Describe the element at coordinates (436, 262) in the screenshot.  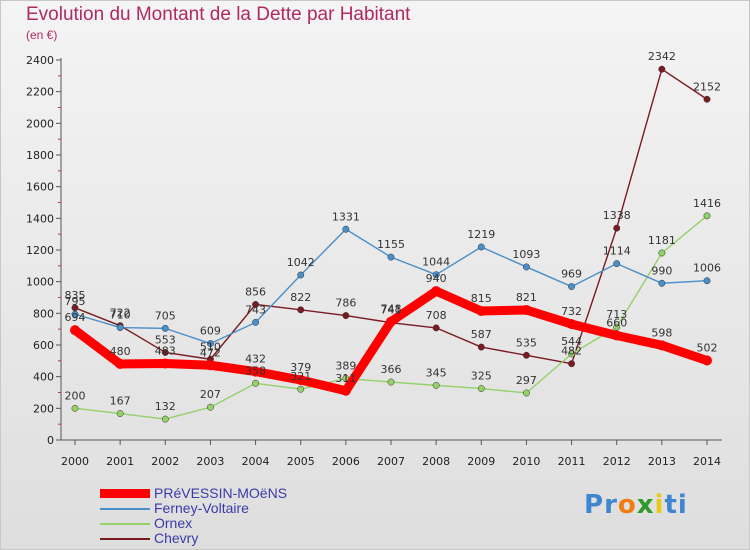
I see `data-label-ferney-voltaire: 1044` at that location.